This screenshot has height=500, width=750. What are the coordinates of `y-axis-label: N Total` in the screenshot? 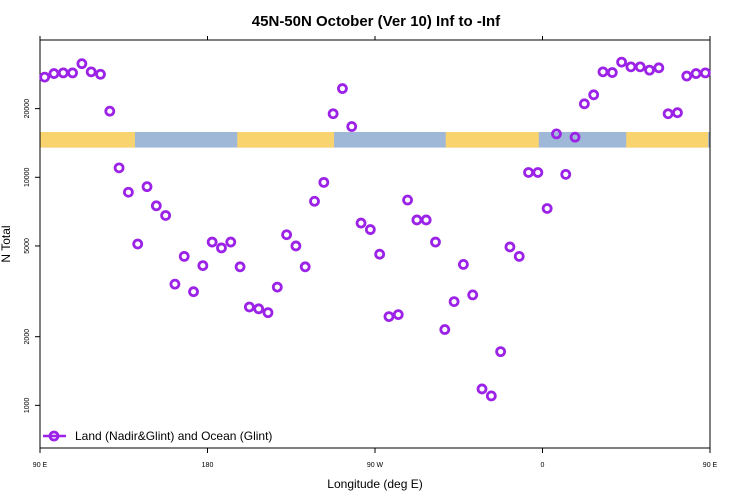 It's located at (6, 243).